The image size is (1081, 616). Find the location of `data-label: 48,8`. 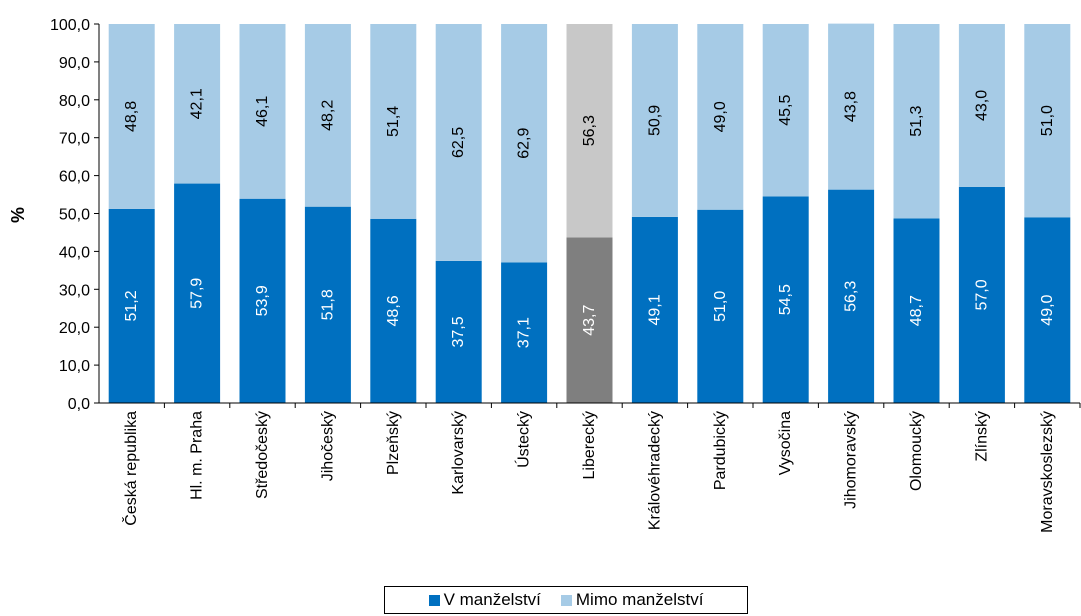

data-label: 48,8 is located at coordinates (131, 116).